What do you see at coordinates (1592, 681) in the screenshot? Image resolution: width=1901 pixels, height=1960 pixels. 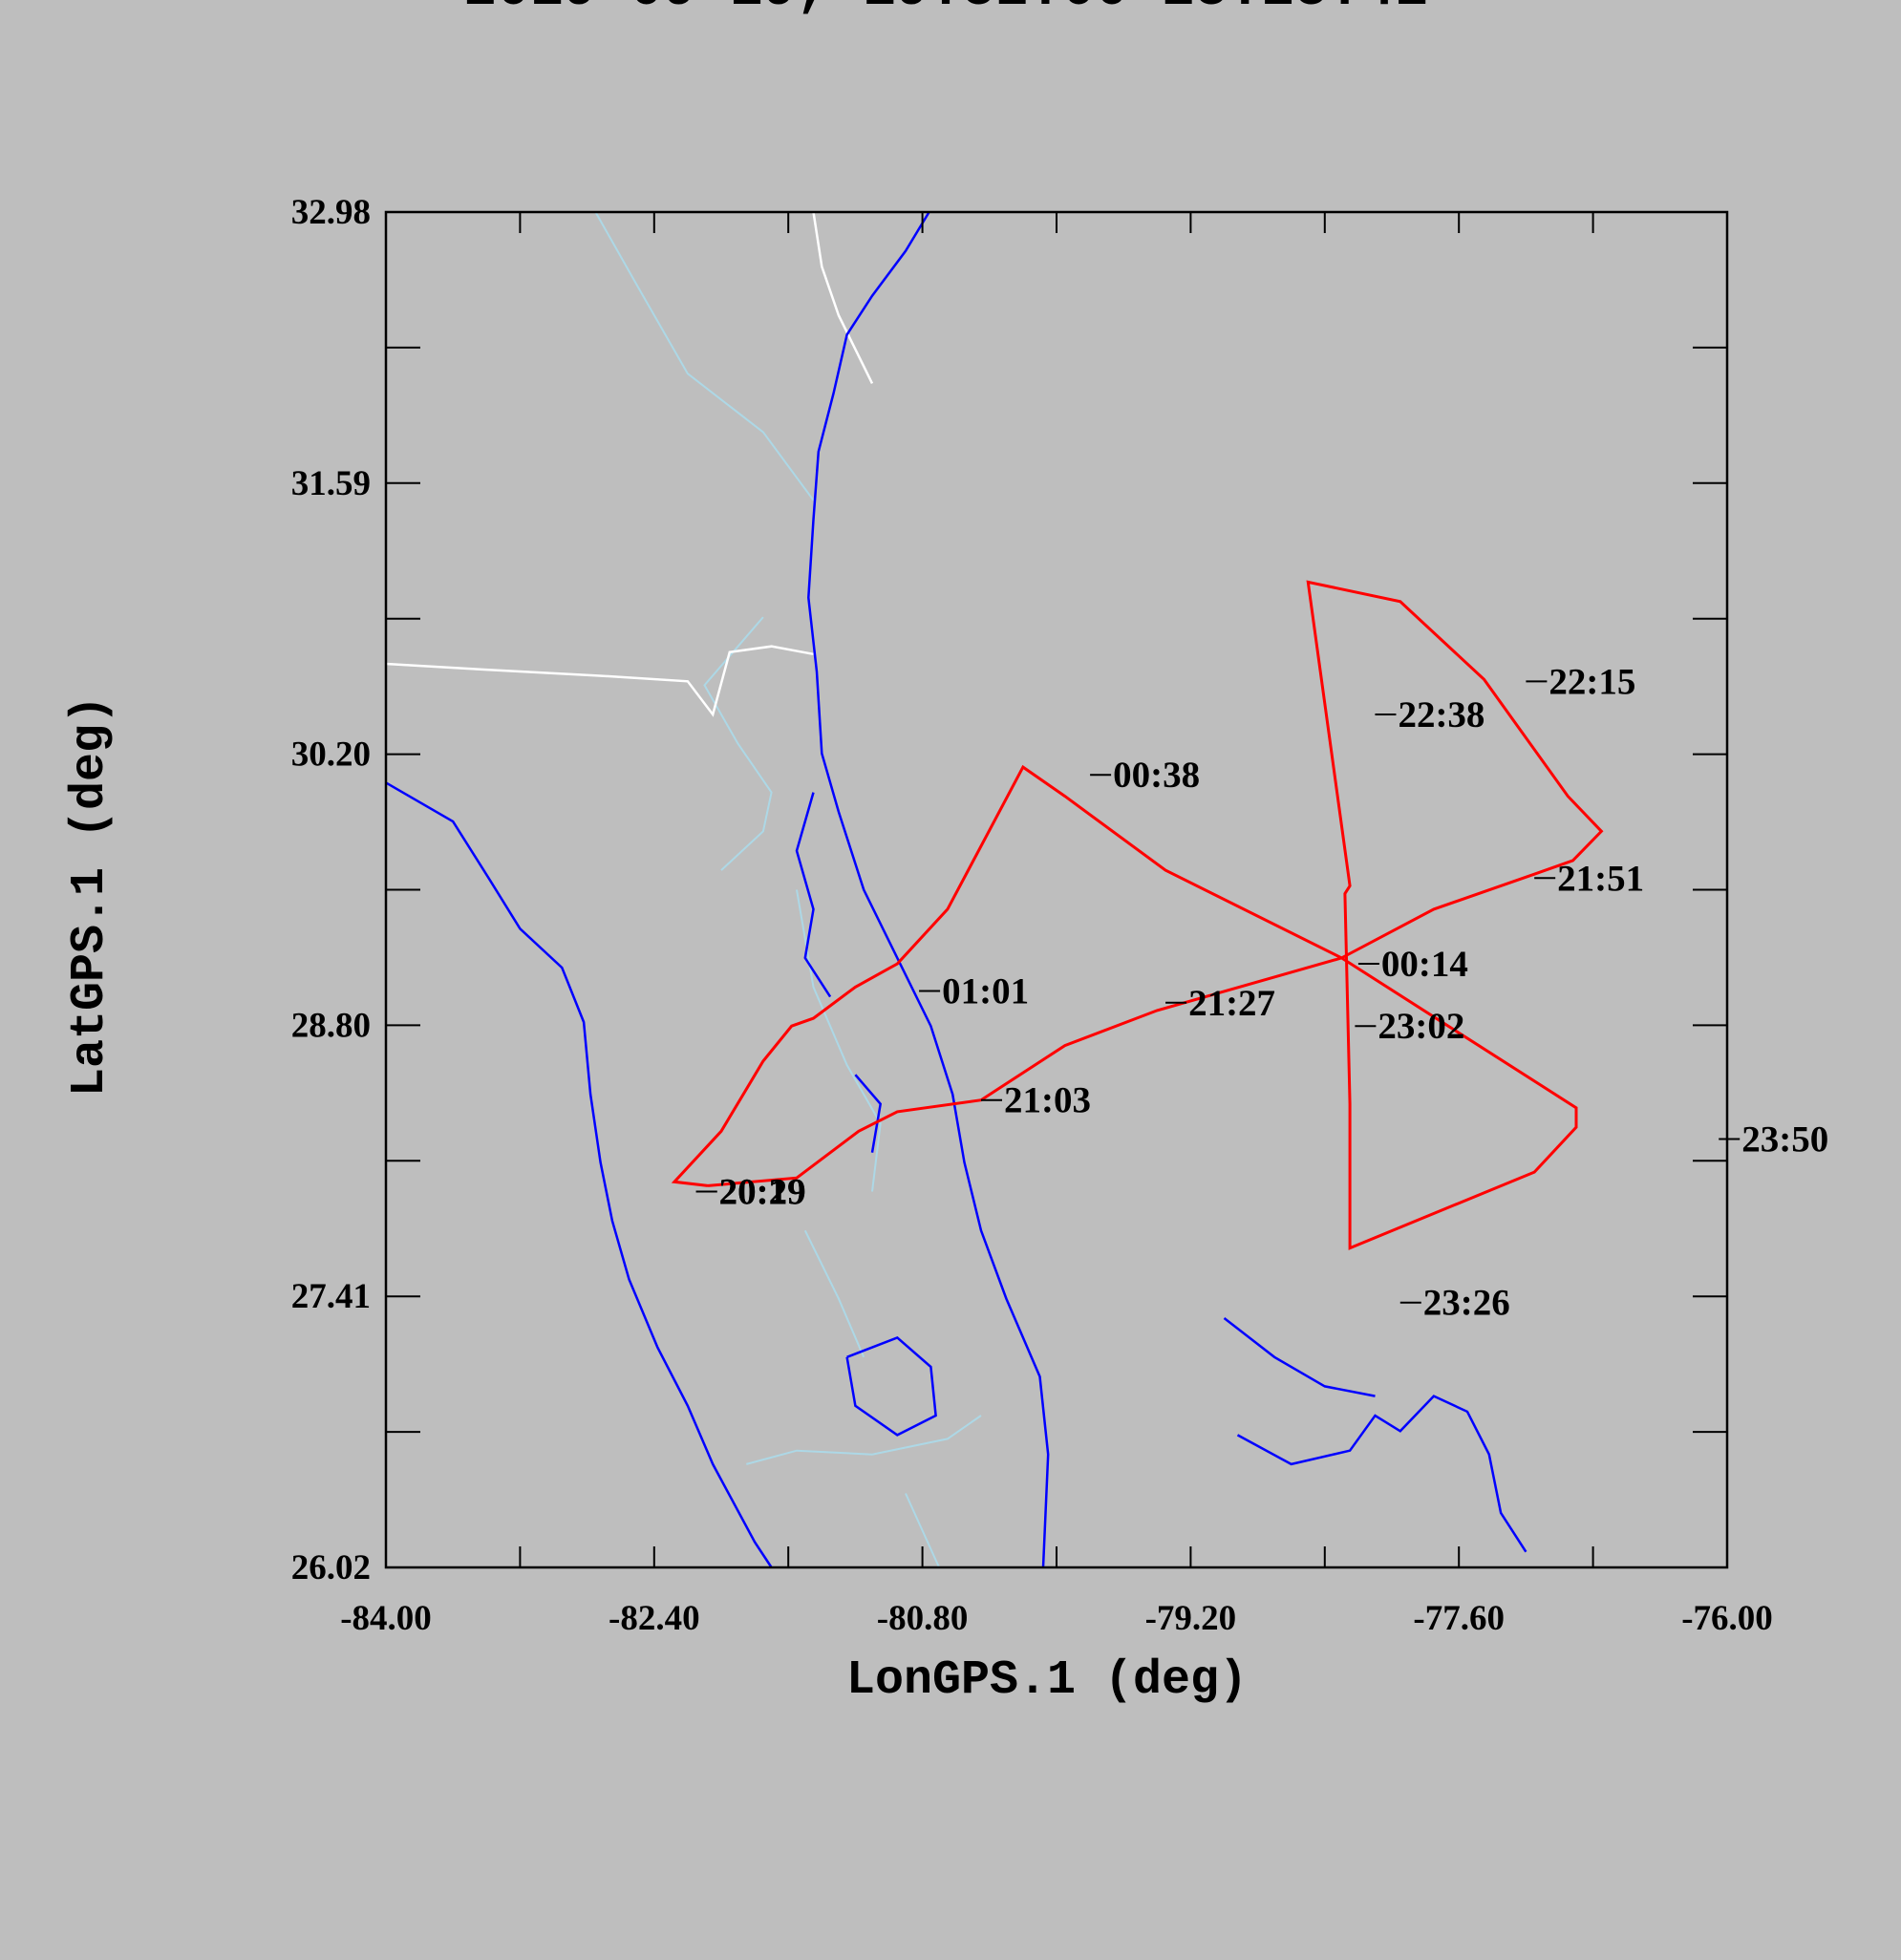 I see `time-label: 22:15` at bounding box center [1592, 681].